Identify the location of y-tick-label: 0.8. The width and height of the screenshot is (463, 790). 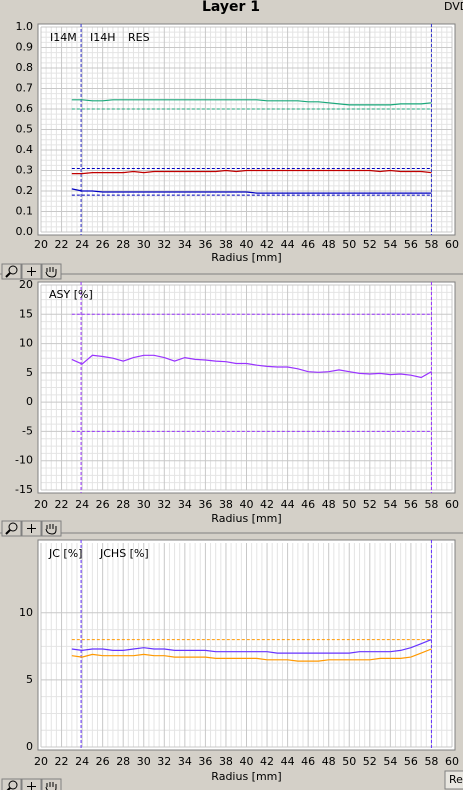
(25, 67).